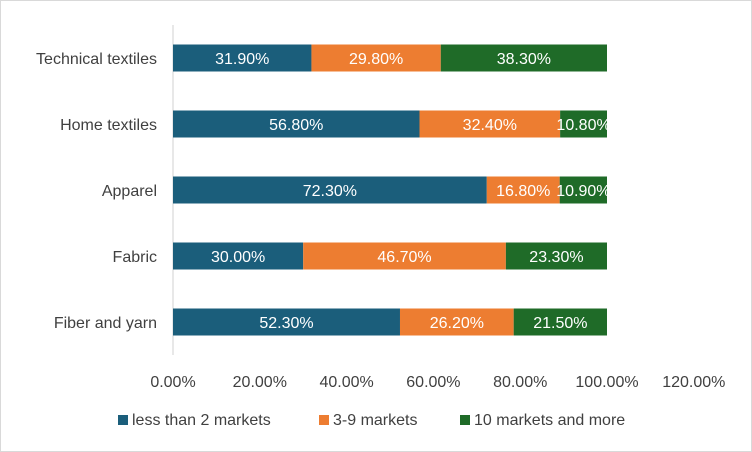  What do you see at coordinates (693, 382) in the screenshot?
I see `x-tick-label: 120.00%` at bounding box center [693, 382].